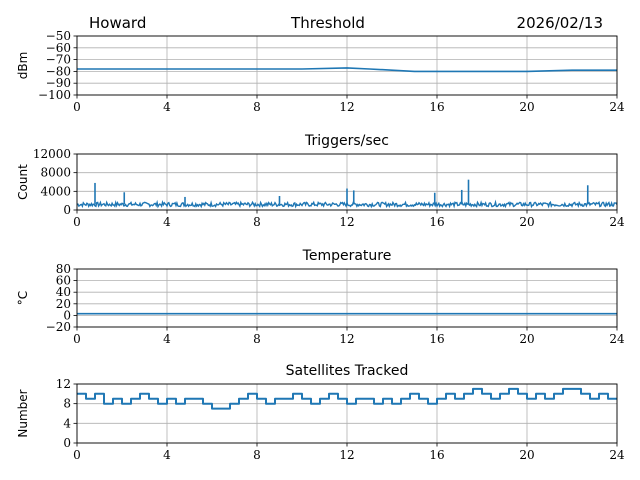 The width and height of the screenshot is (640, 480). Describe the element at coordinates (63, 304) in the screenshot. I see `y-tick-label: 20` at that location.